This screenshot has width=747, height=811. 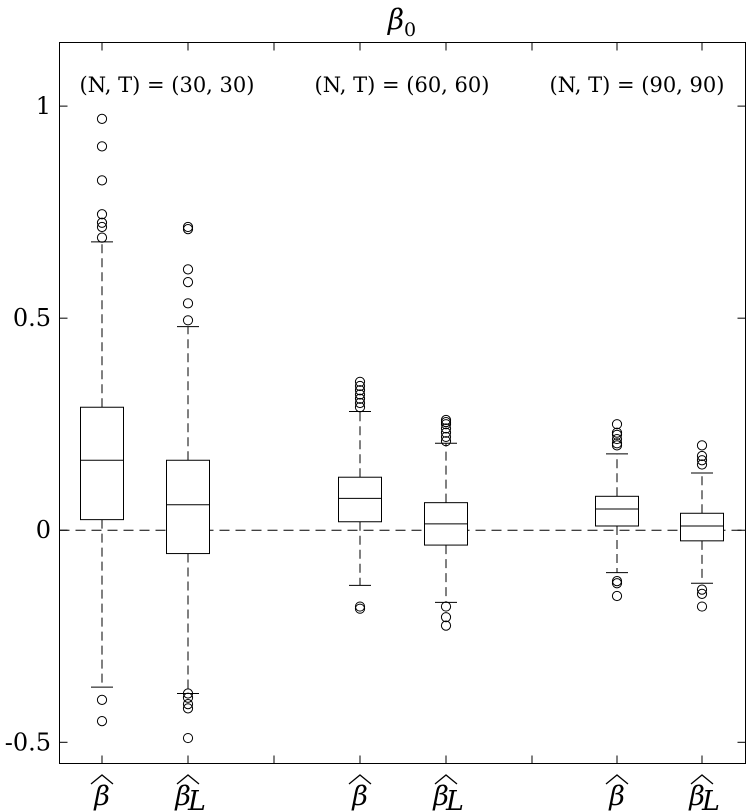 What do you see at coordinates (401, 22) in the screenshot?
I see `chart-title: β0` at bounding box center [401, 22].